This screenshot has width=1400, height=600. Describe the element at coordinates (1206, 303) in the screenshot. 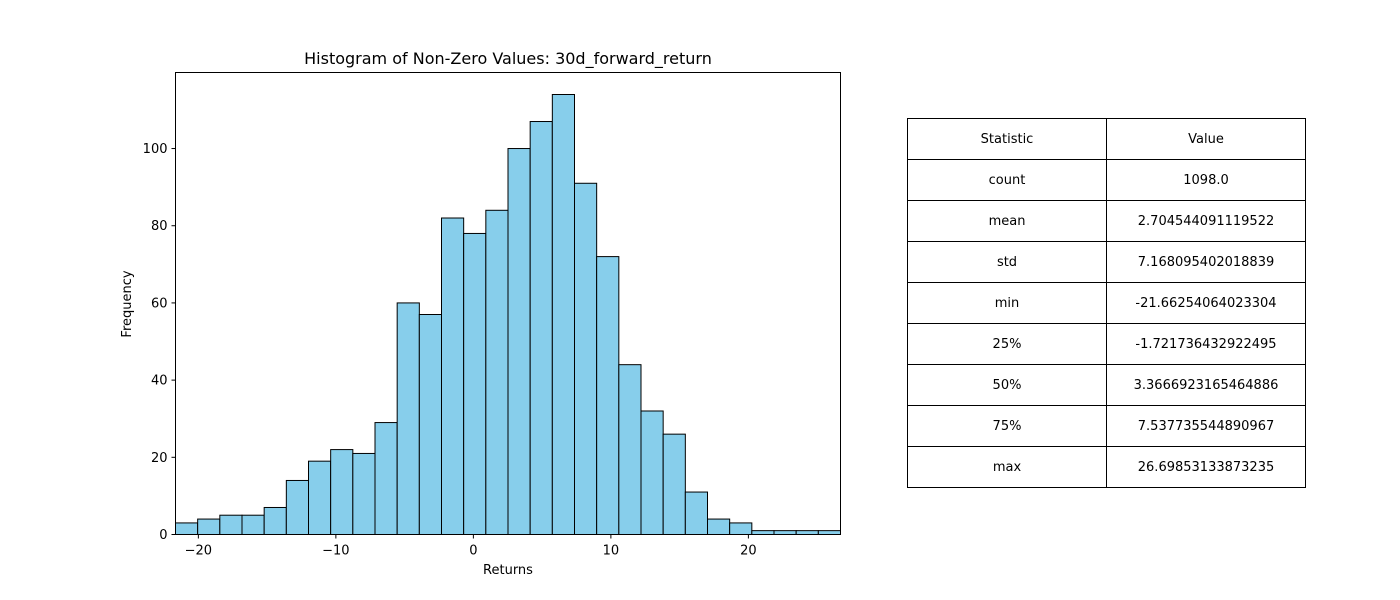

I see `statistic-value-cell: -21.66254064023304` at that location.